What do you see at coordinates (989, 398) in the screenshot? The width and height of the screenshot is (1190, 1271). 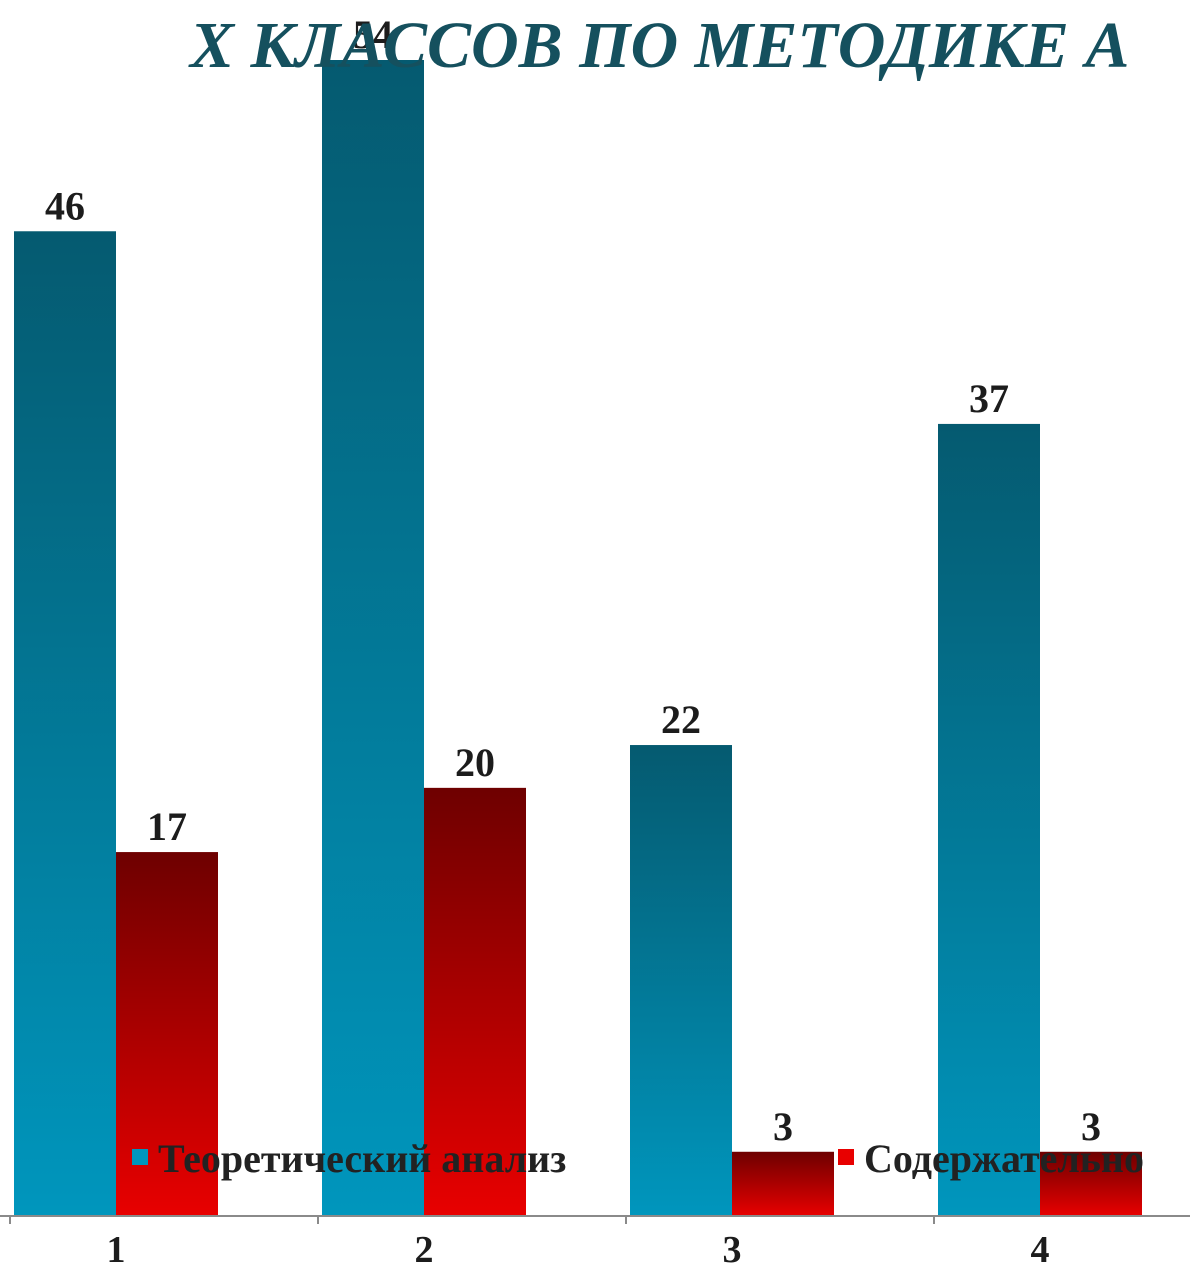 I see `data-label-s1-cat-4: 37` at bounding box center [989, 398].